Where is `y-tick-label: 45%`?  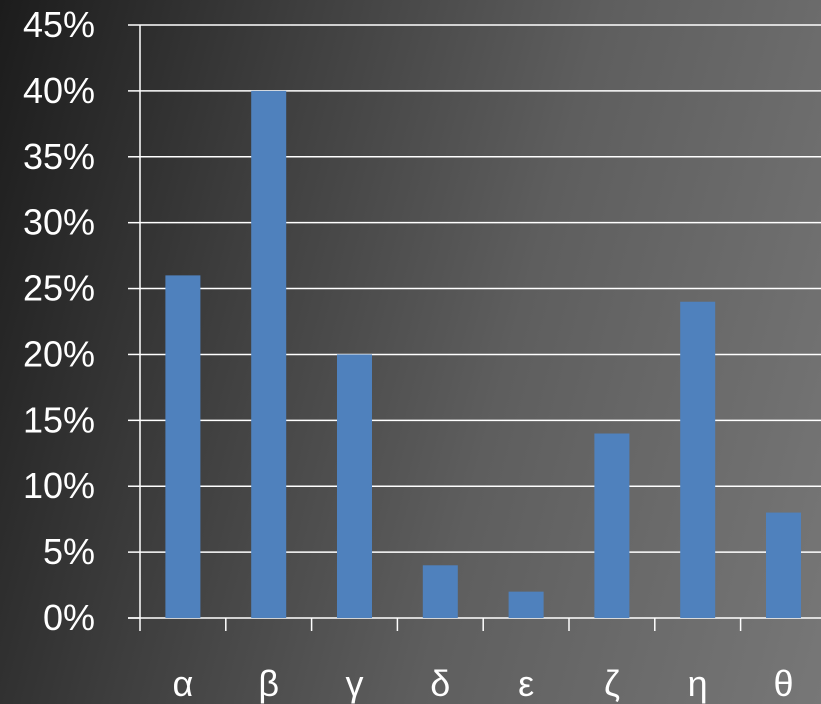
y-tick-label: 45% is located at coordinates (59, 24).